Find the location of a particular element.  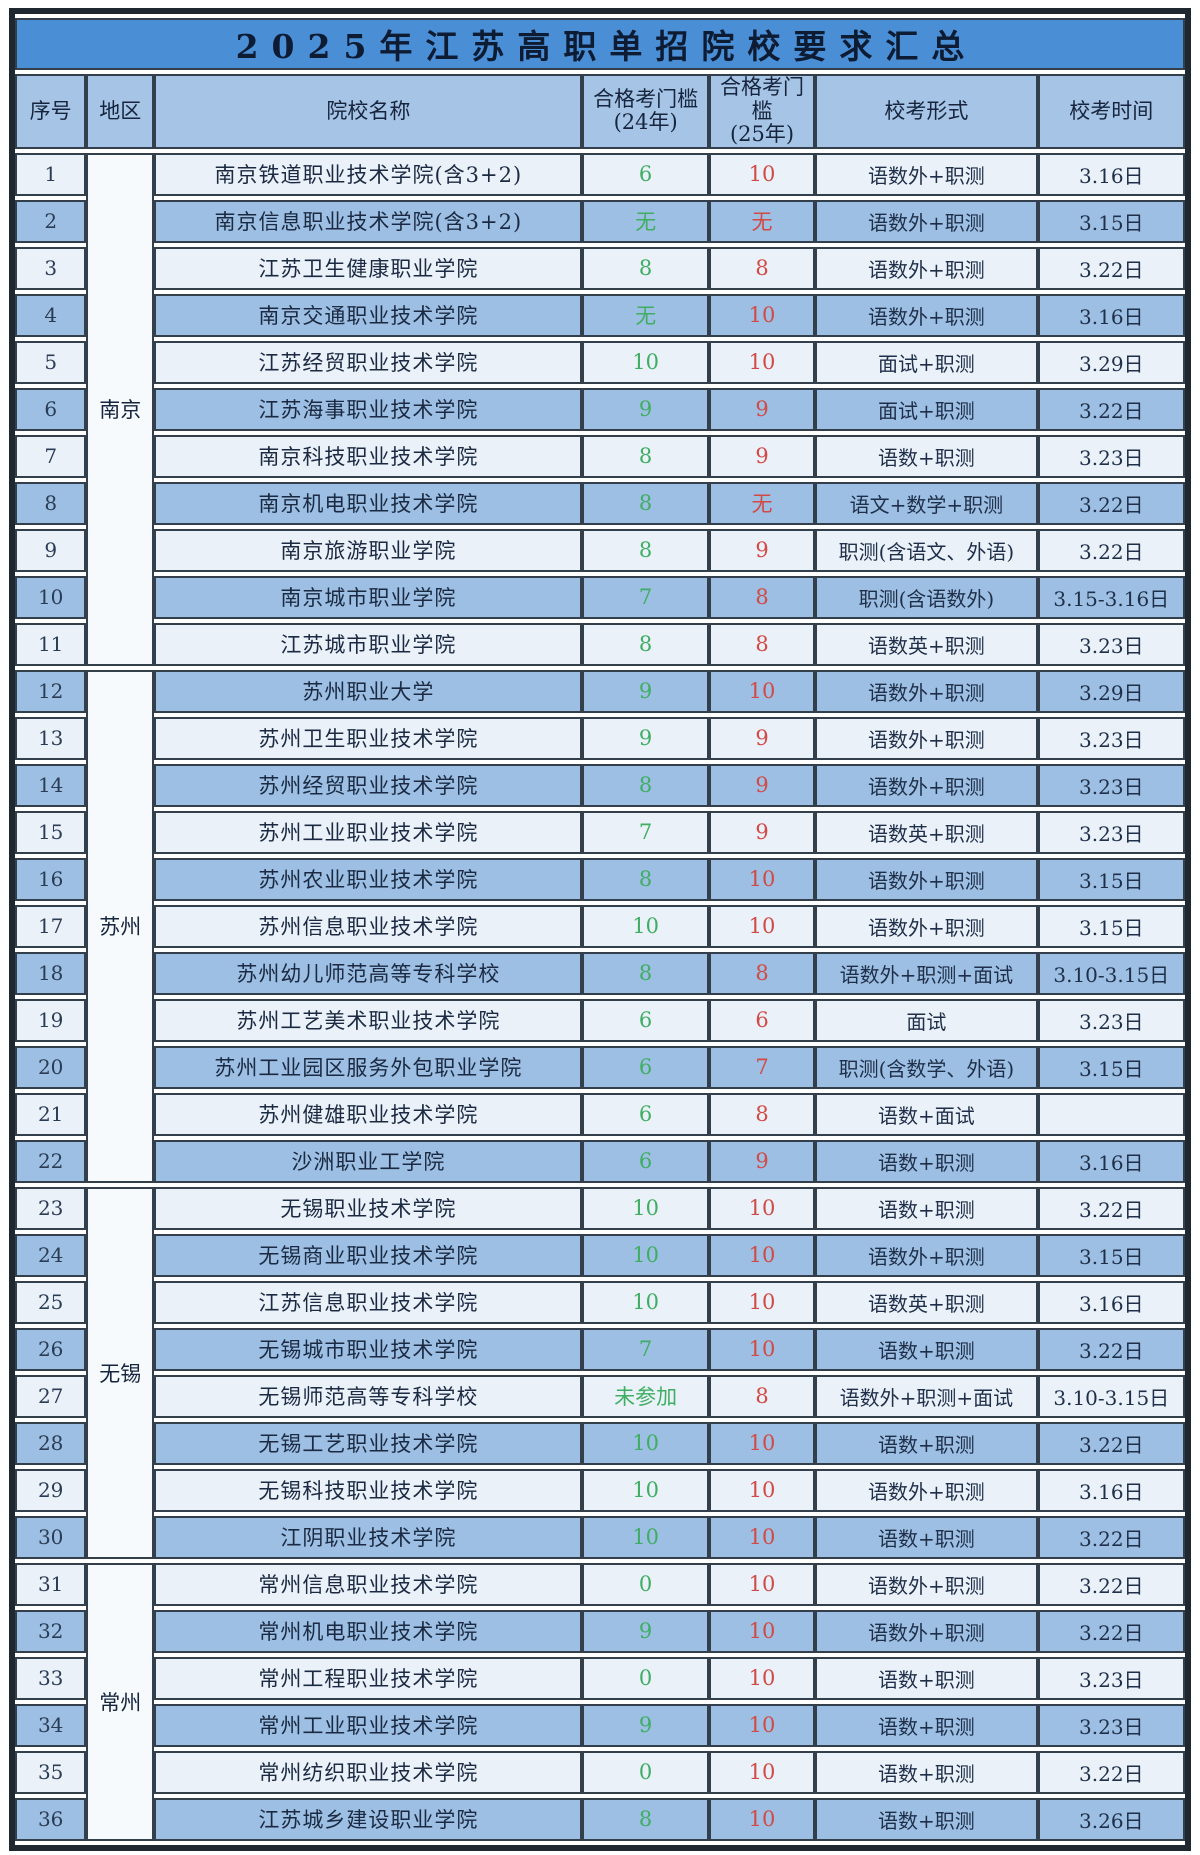

table-row: 27 无锡师范高等专科学校 未参加 8 语数外+职测+面试 3.10-3.15日 is located at coordinates (600, 1396).